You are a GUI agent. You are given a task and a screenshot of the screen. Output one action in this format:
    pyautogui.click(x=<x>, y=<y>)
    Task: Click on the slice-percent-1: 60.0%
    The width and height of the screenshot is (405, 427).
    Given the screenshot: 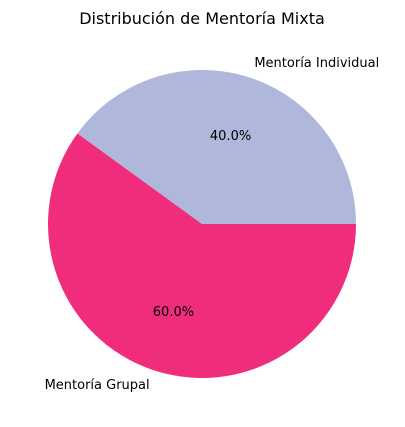 What is the action you would take?
    pyautogui.click(x=173, y=312)
    